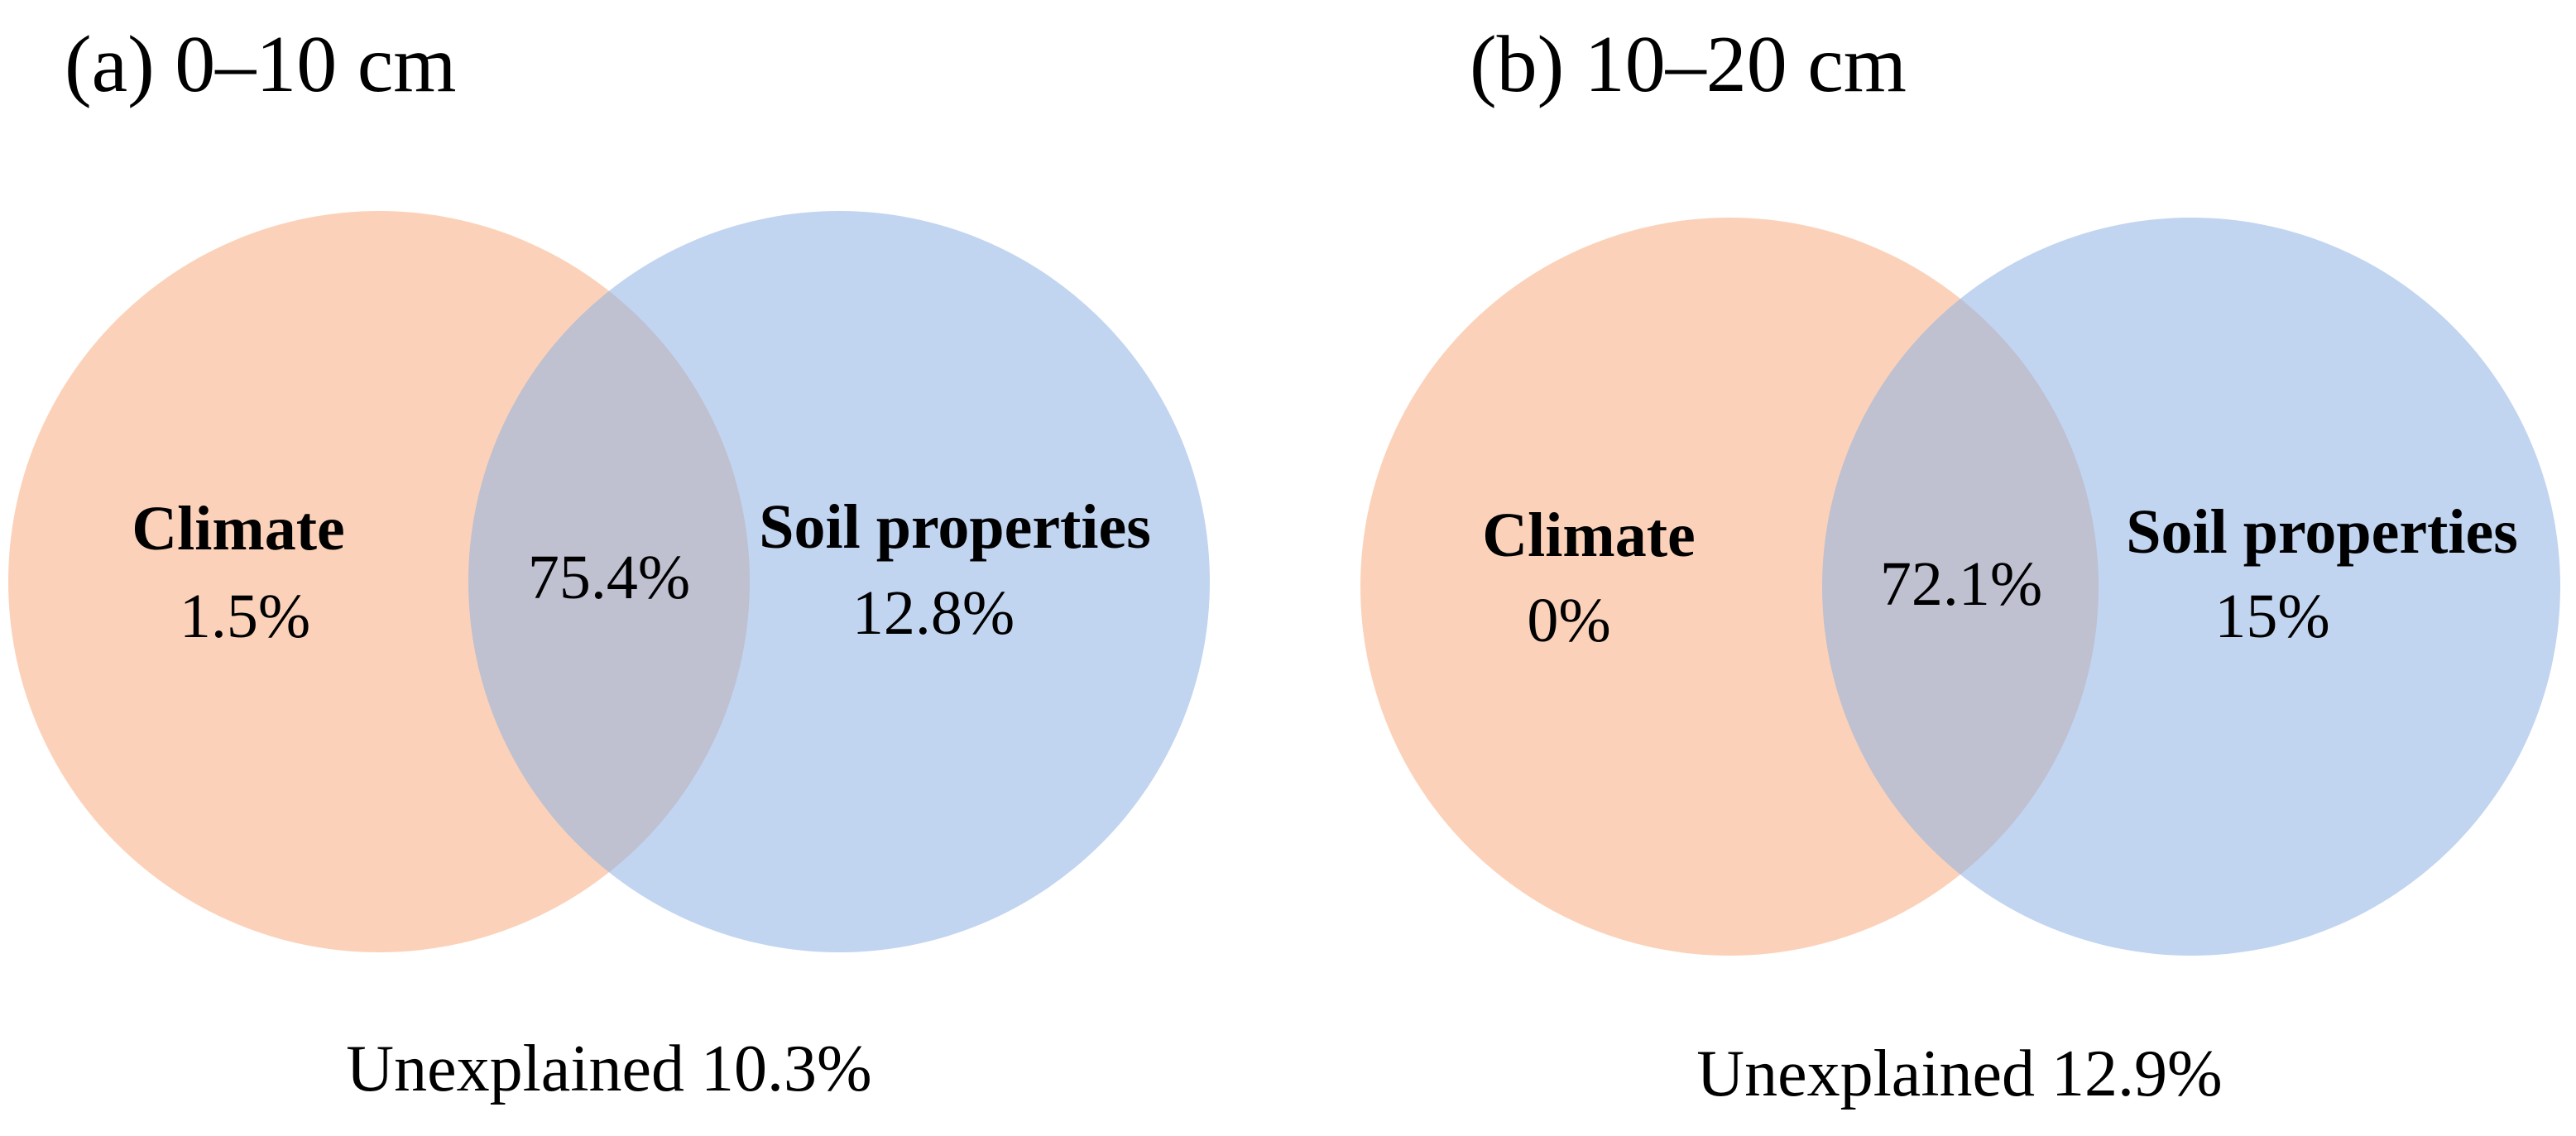 This screenshot has height=1136, width=2576. What do you see at coordinates (238, 528) in the screenshot?
I see `panel-a-climate-label: Climate` at bounding box center [238, 528].